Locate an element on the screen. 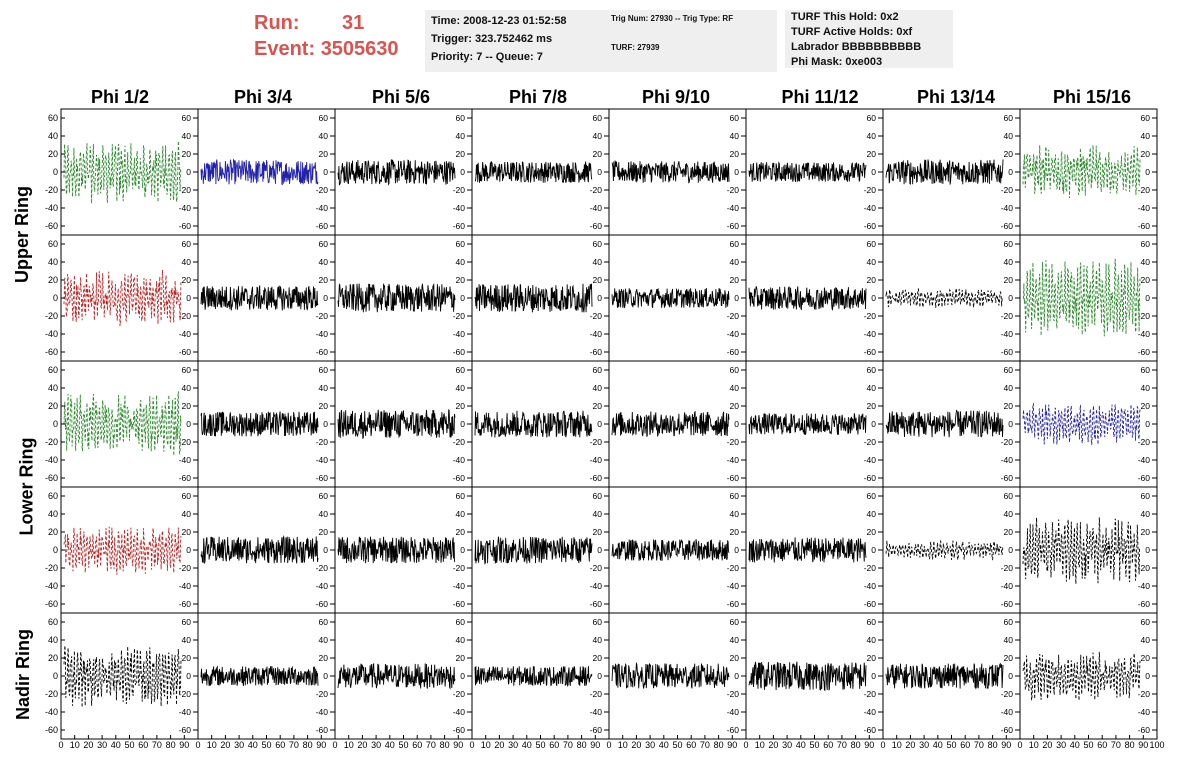 The height and width of the screenshot is (772, 1196). turf-text: TURF: 27939 is located at coordinates (635, 47).